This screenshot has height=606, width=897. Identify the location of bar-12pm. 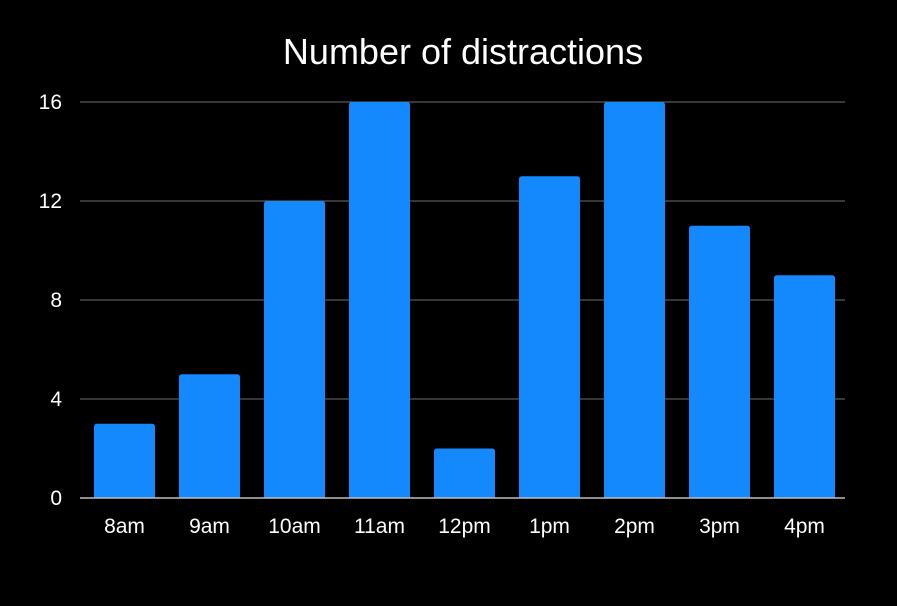
(464, 473).